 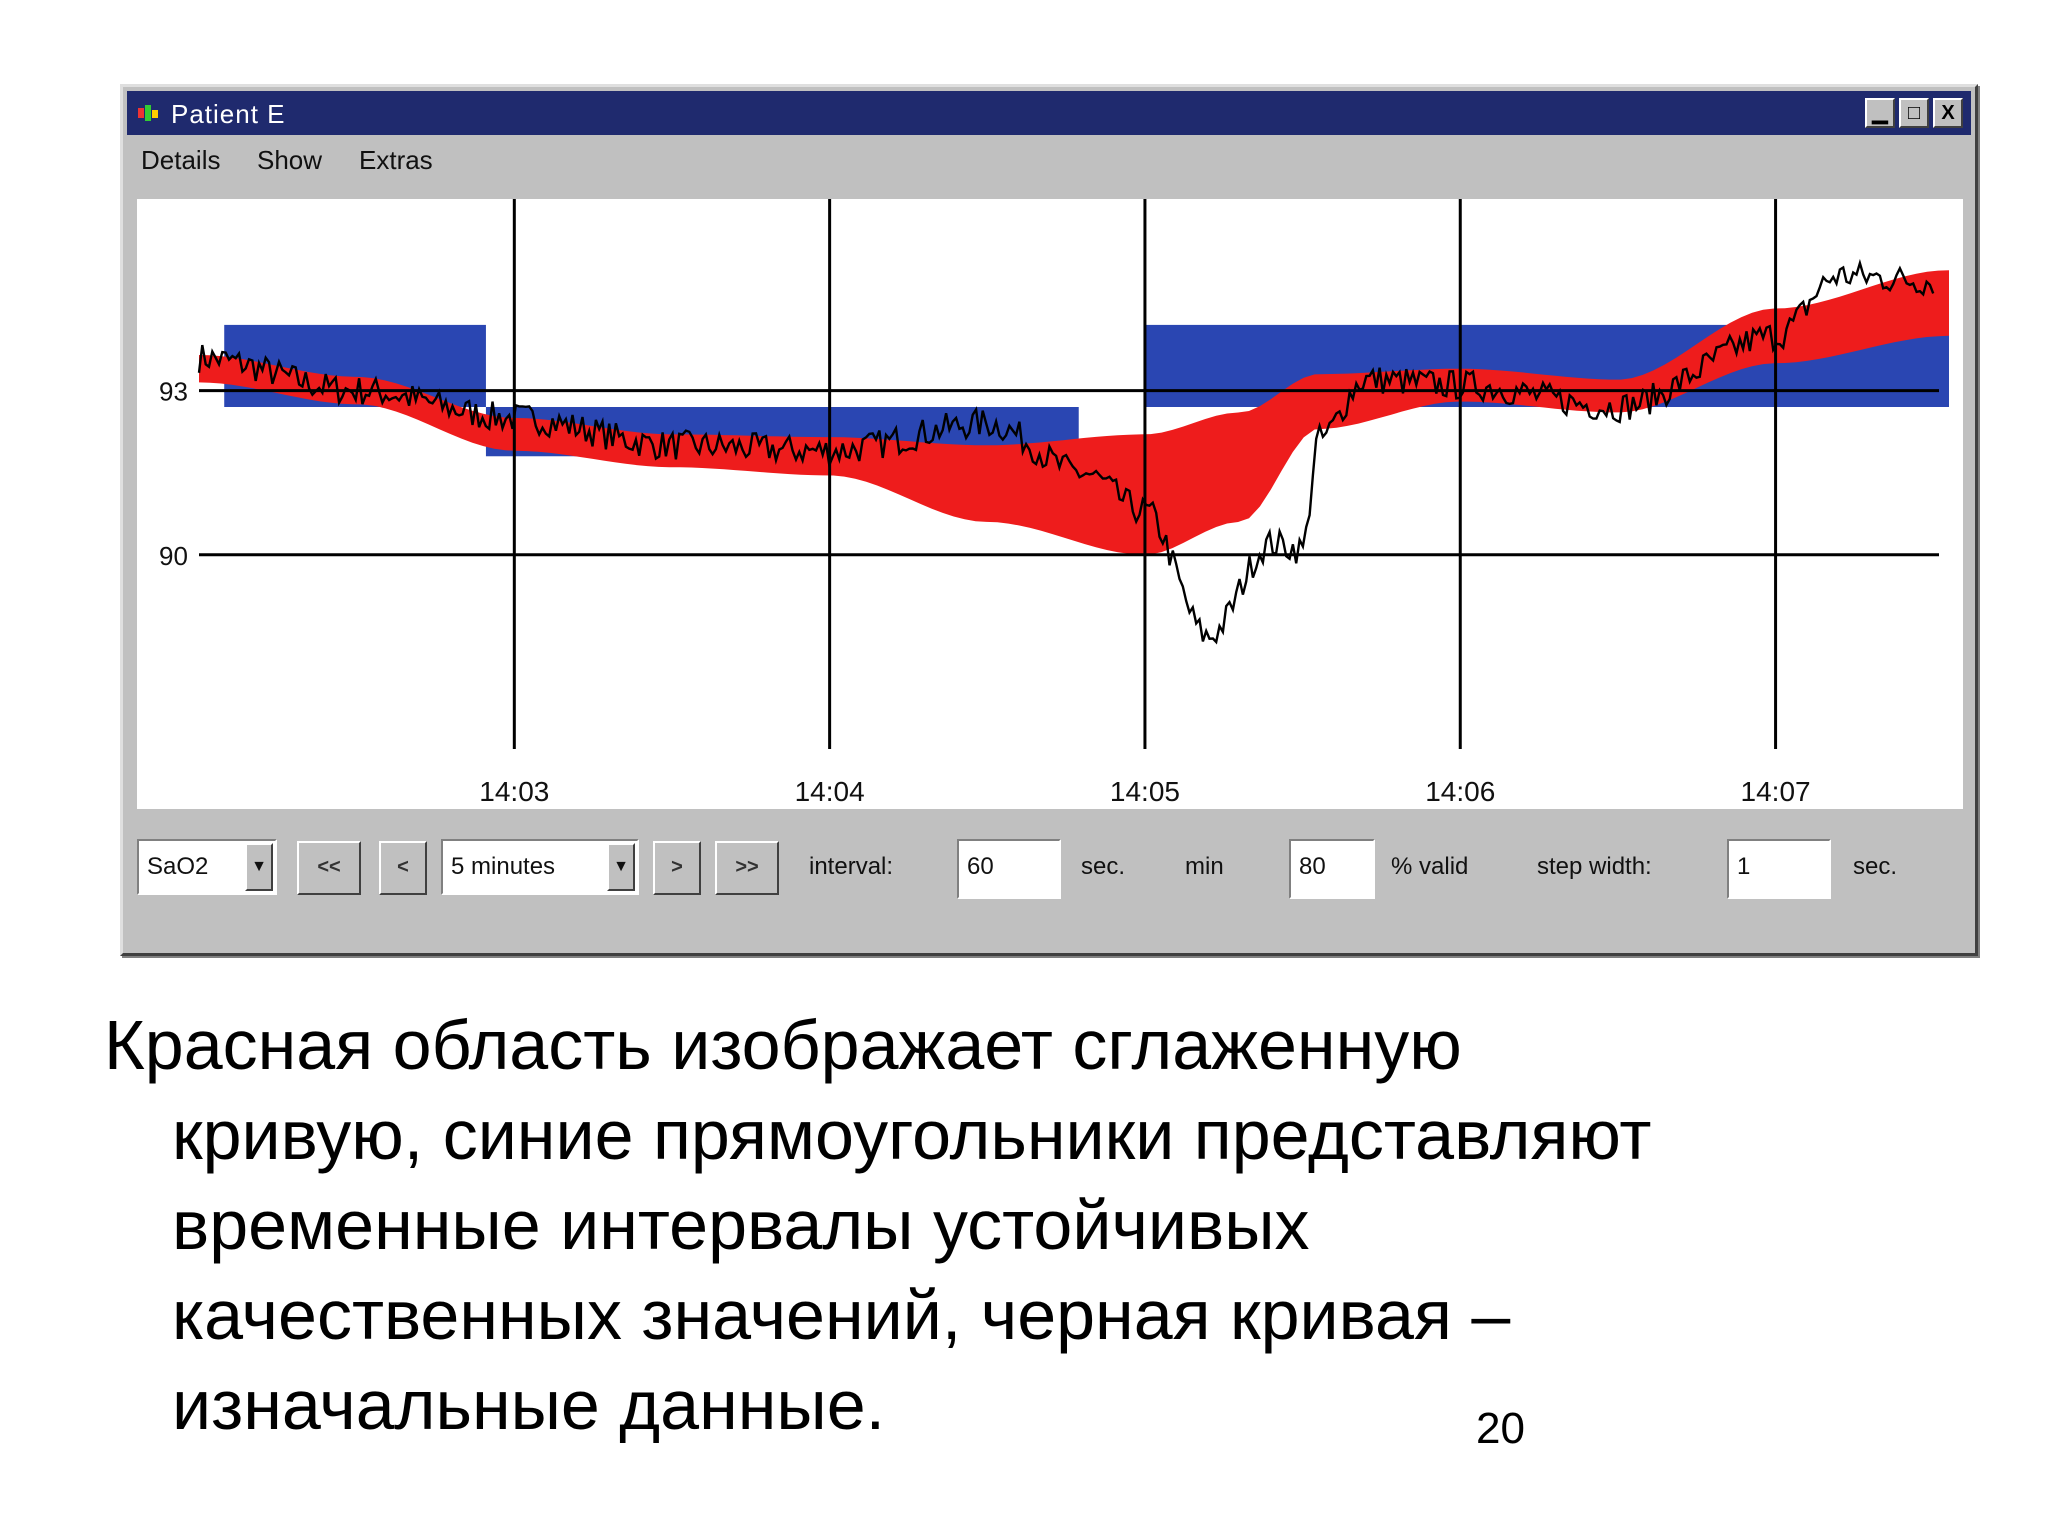 I want to click on minimize-button: ▁, so click(x=1880, y=113).